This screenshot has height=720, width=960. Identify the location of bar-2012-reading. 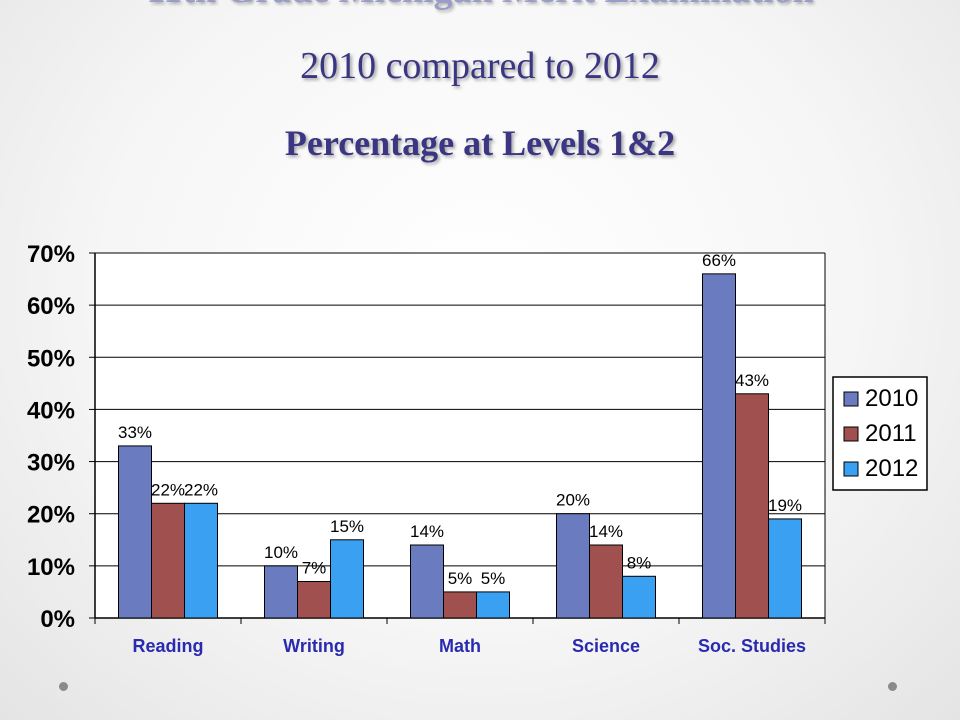
(201, 560).